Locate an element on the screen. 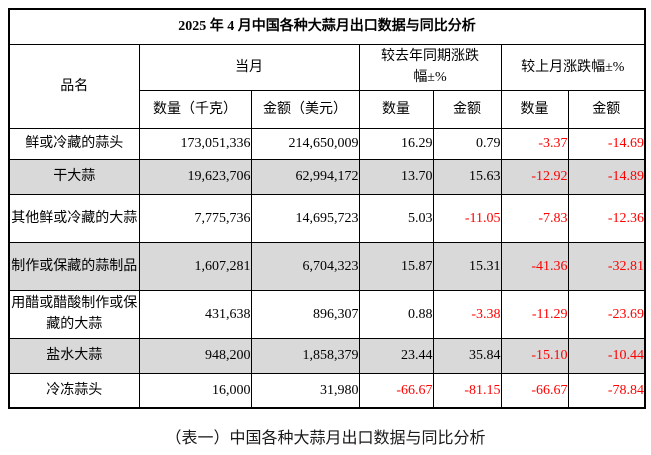 Image resolution: width=651 pixels, height=455 pixels. mom-quantity-cell: -7.83 is located at coordinates (534, 218).